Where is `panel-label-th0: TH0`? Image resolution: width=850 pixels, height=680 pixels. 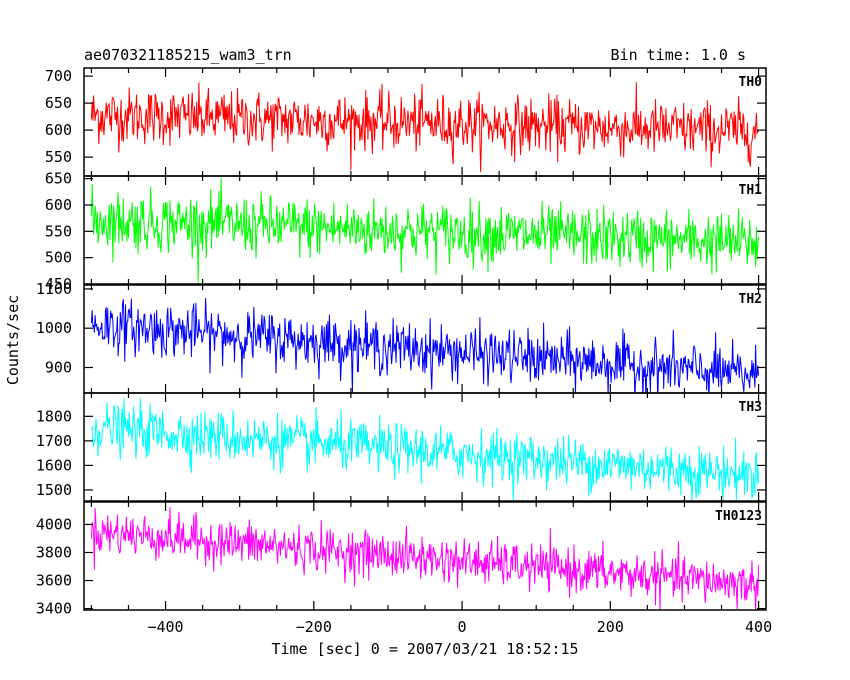 panel-label-th0: TH0 is located at coordinates (751, 82).